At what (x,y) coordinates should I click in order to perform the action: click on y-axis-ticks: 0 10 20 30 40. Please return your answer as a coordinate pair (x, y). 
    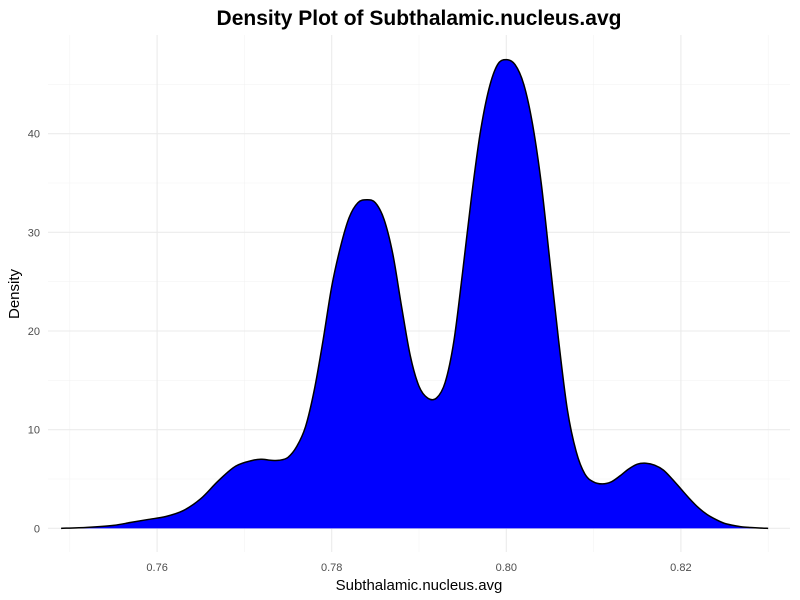
    Looking at the image, I should click on (34, 332).